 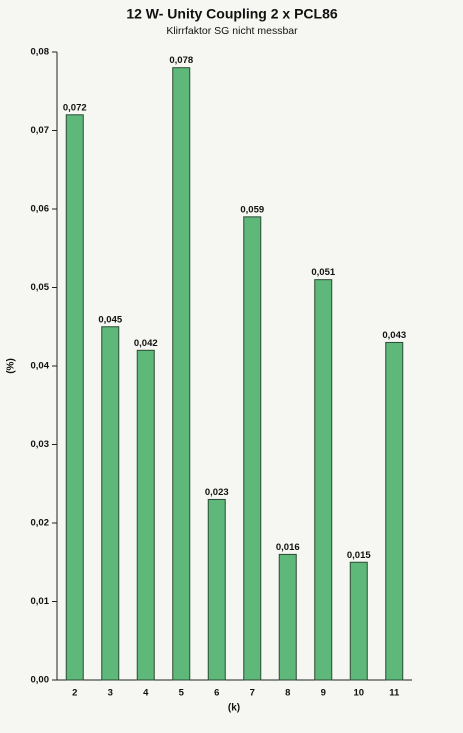 I want to click on x-tick-label: 2, so click(x=74, y=693).